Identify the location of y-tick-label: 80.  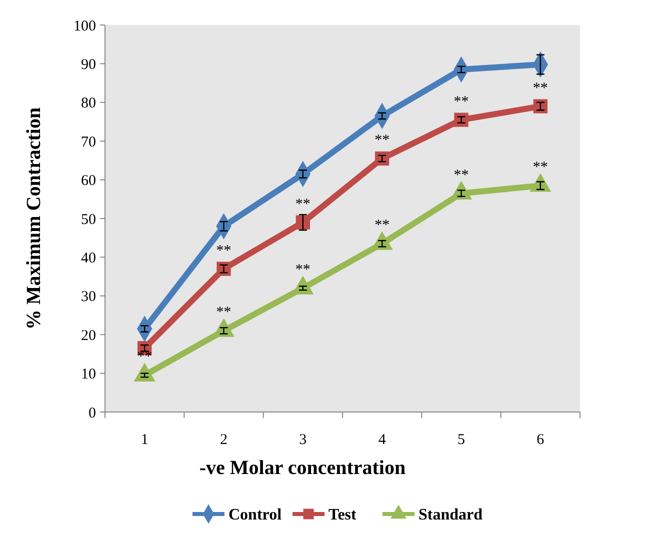
(88, 104).